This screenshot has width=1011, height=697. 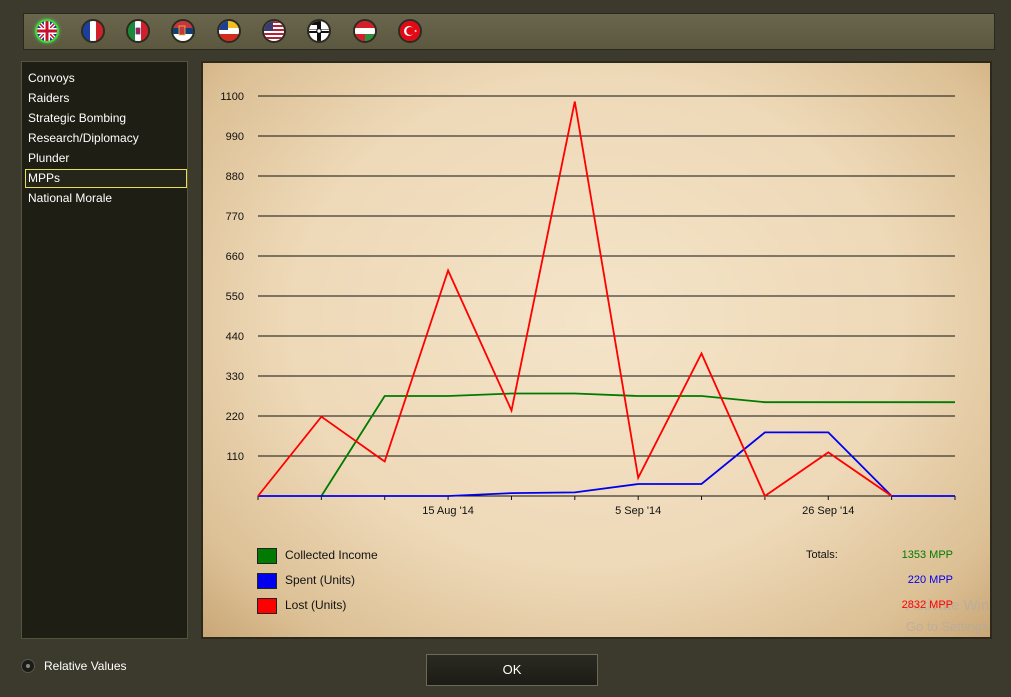 I want to click on x-tick-label: 15 Aug '14, so click(x=448, y=511).